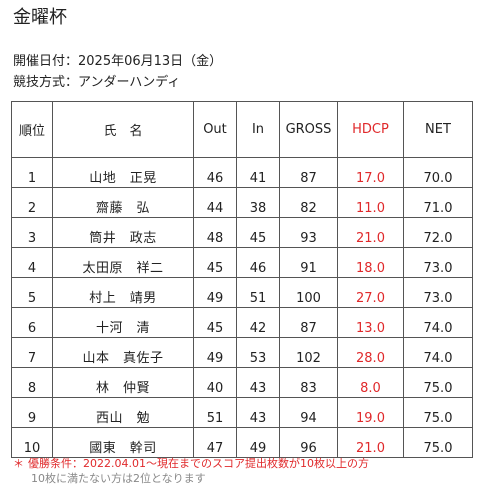 The height and width of the screenshot is (497, 479). What do you see at coordinates (32, 382) in the screenshot?
I see `cell-rank: 8` at bounding box center [32, 382].